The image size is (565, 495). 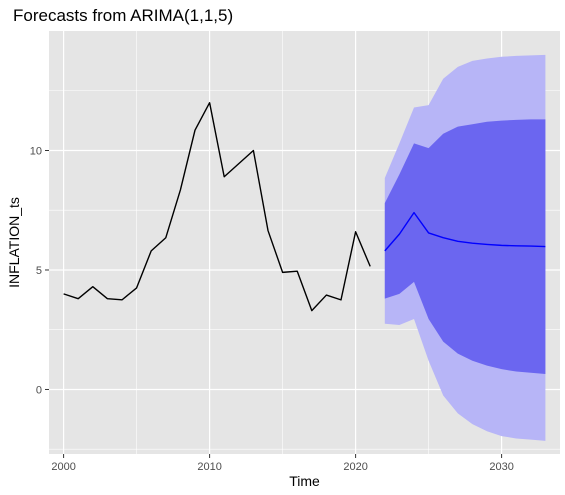 I want to click on forecast-mean-line, so click(x=465, y=231).